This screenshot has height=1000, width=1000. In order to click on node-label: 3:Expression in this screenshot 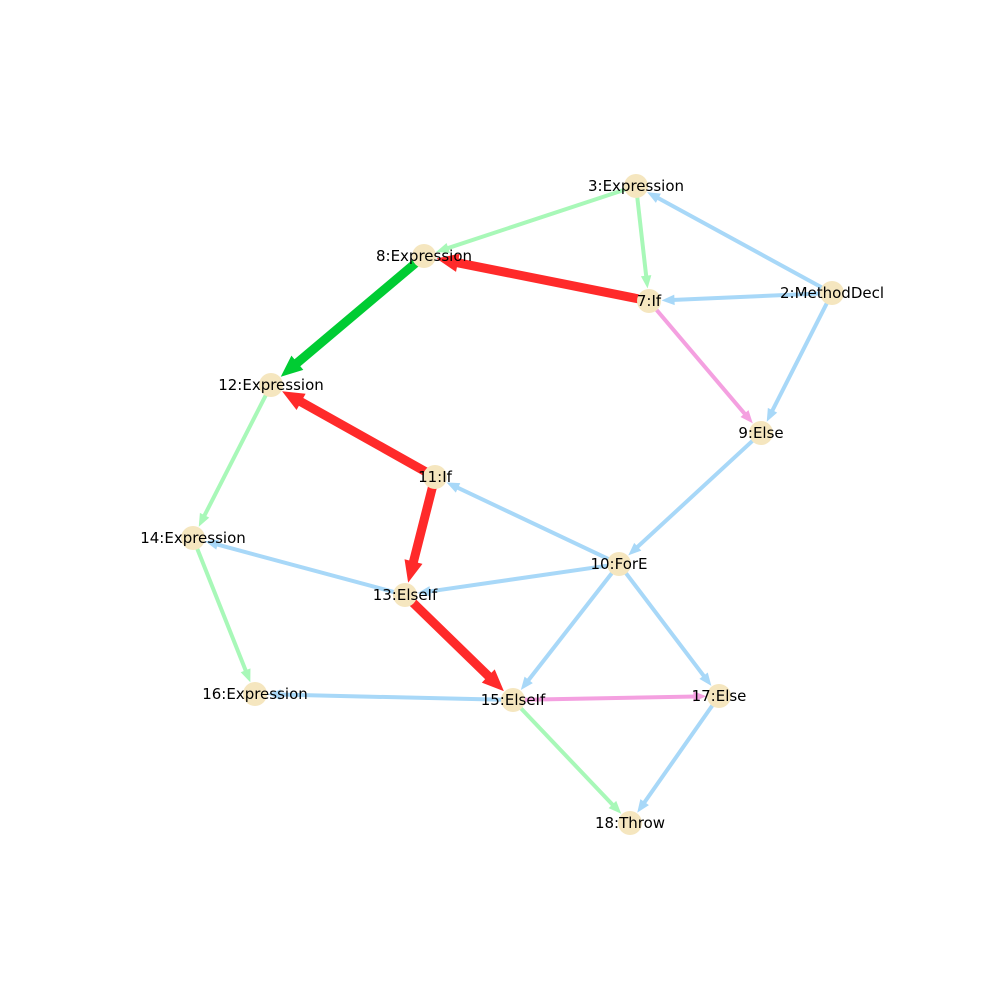, I will do `click(636, 186)`.